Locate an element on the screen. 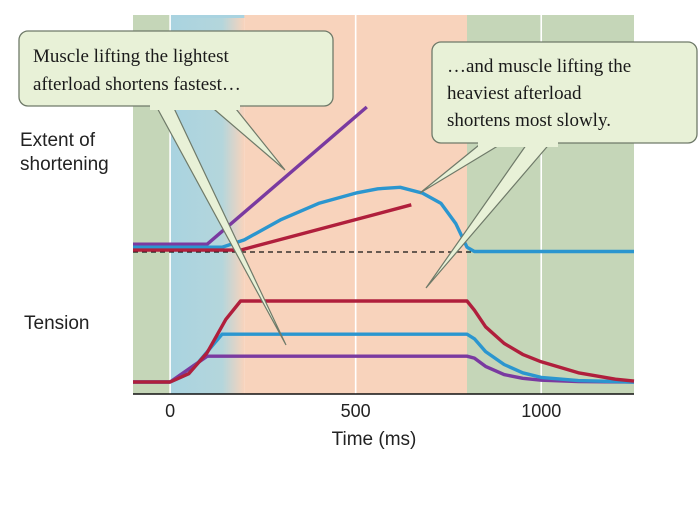 The image size is (699, 507). series-line-shortening-lightest is located at coordinates (250, 175).